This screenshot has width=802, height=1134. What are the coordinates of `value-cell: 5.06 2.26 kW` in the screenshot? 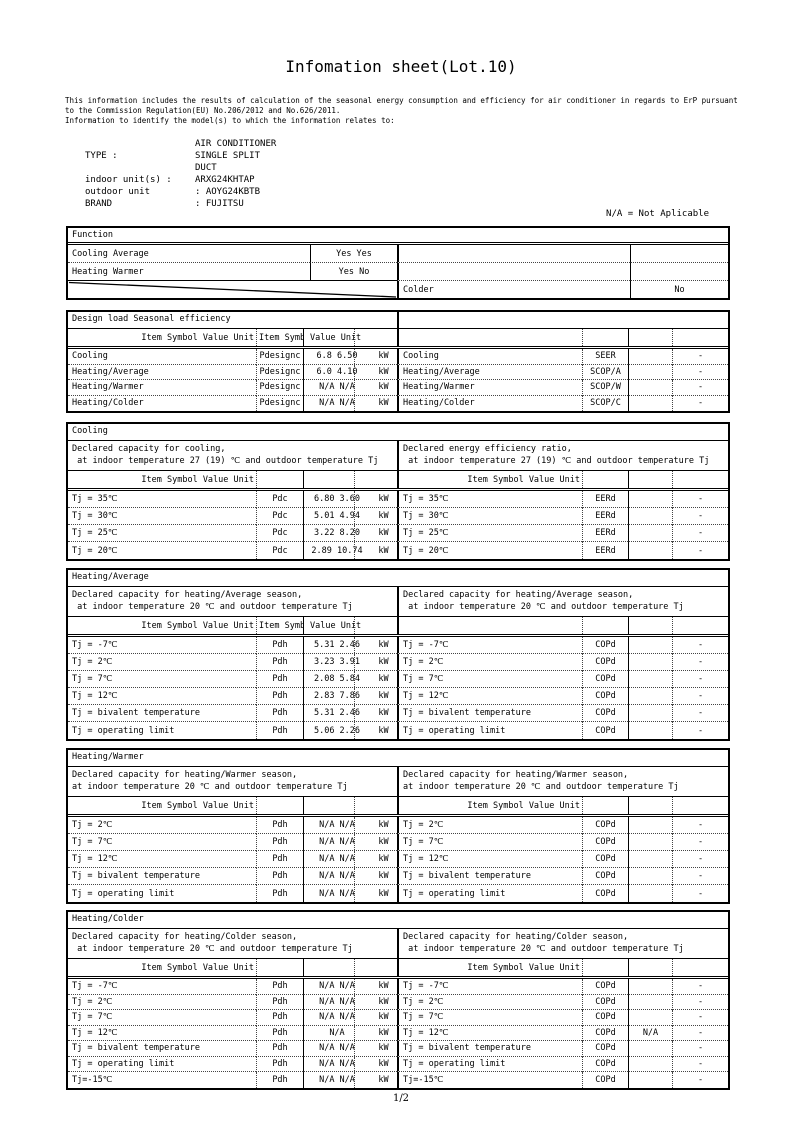 It's located at (350, 730).